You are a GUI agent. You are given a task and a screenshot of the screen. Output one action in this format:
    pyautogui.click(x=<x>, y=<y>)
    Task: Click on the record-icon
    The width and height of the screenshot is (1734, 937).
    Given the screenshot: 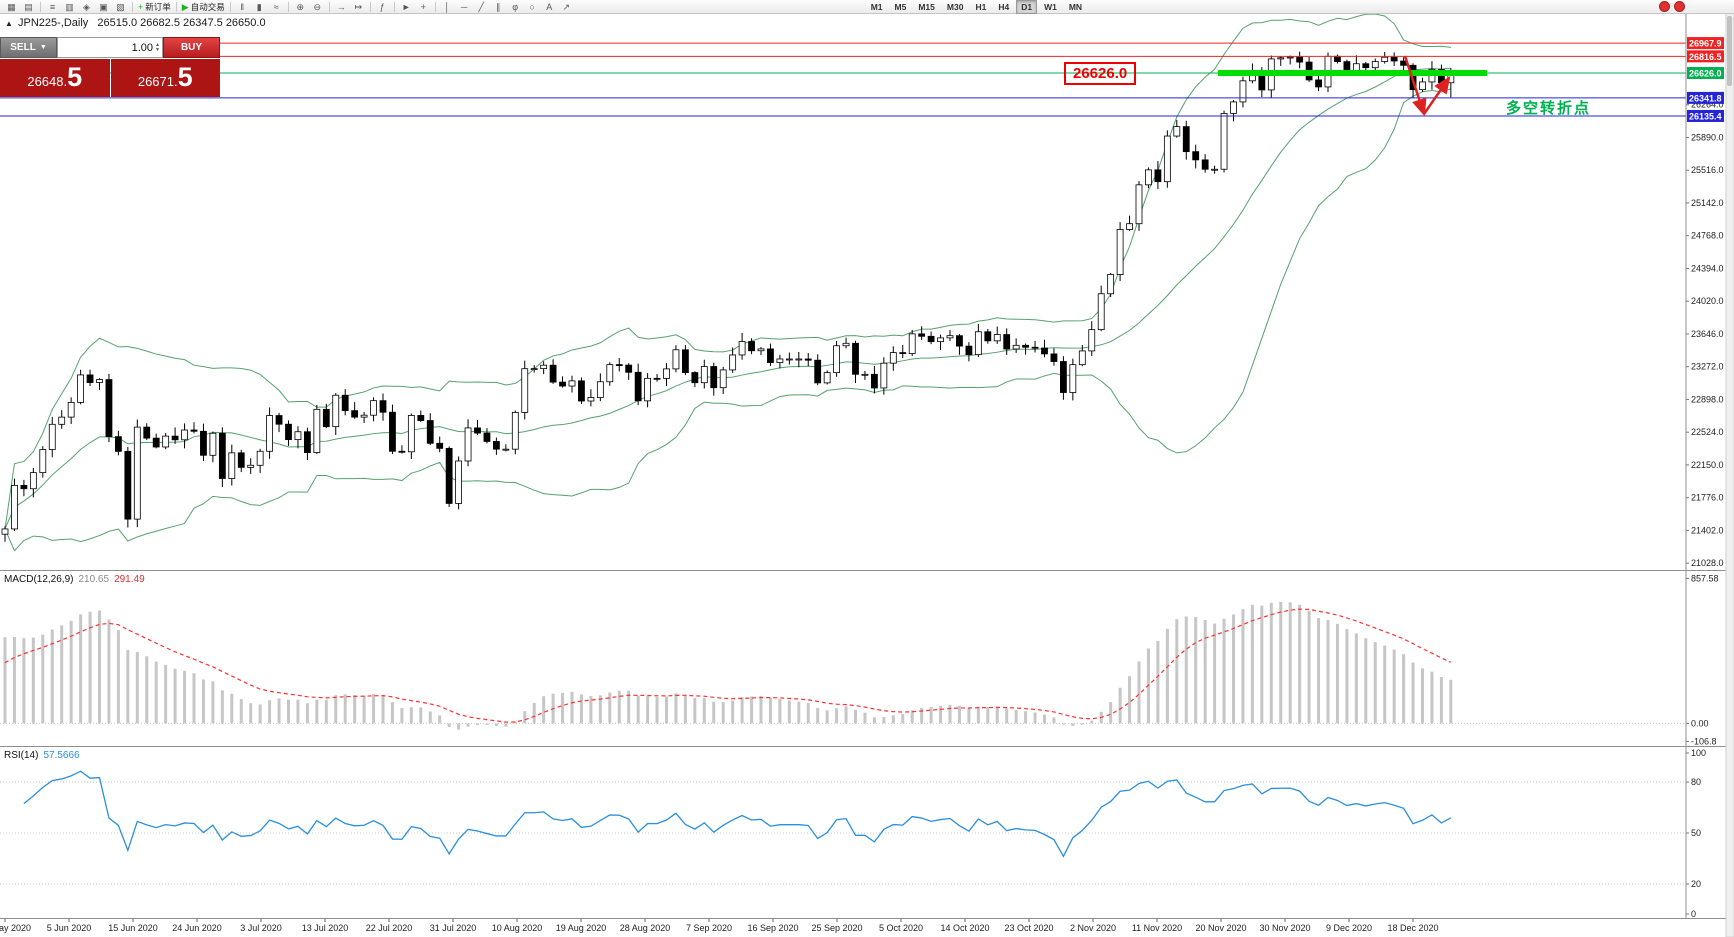 What is the action you would take?
    pyautogui.click(x=1679, y=6)
    